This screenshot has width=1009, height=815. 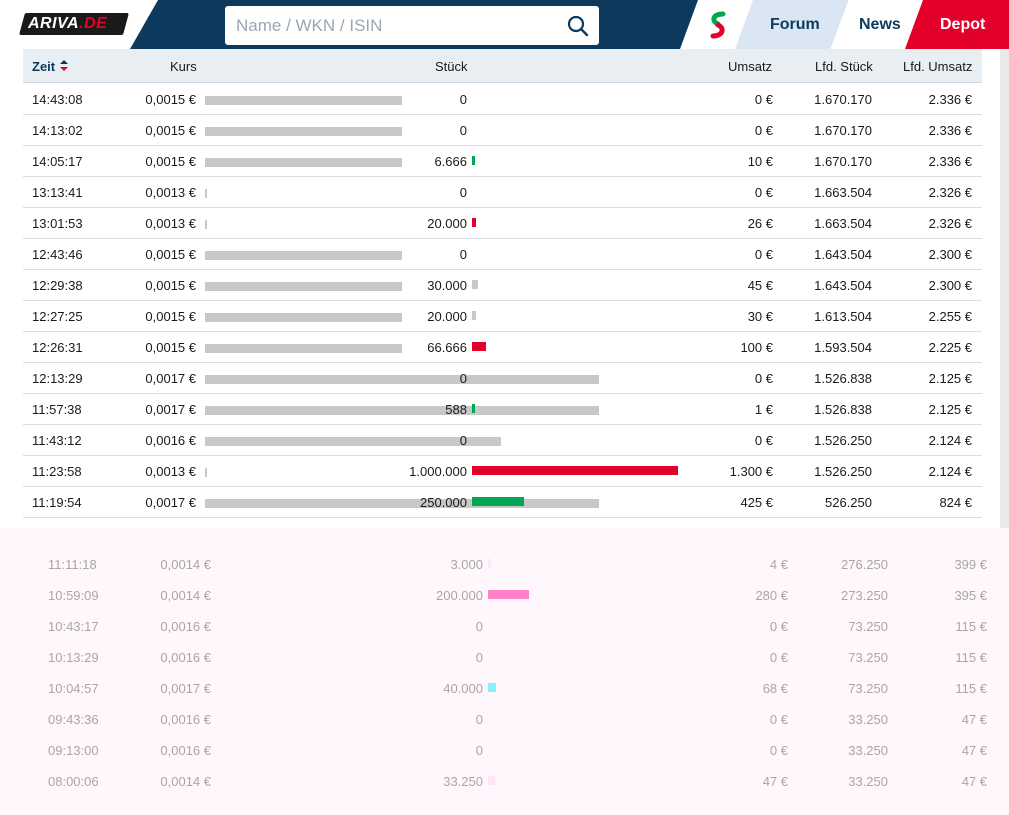 I want to click on table-row: 13:13:41 0,0013 € 0 0 € 1.663.504 2.326 €, so click(x=502, y=192).